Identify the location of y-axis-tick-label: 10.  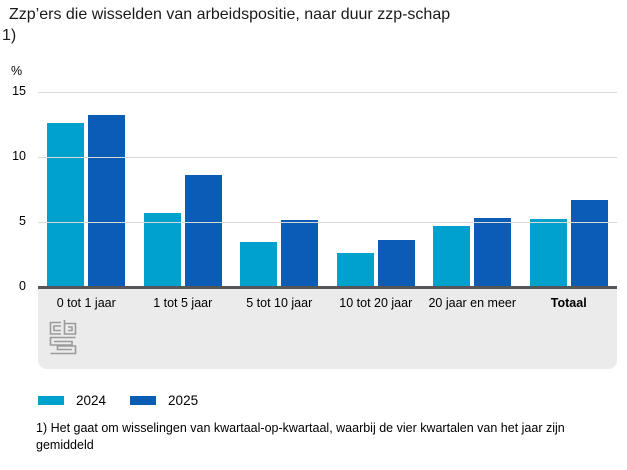
(19, 155).